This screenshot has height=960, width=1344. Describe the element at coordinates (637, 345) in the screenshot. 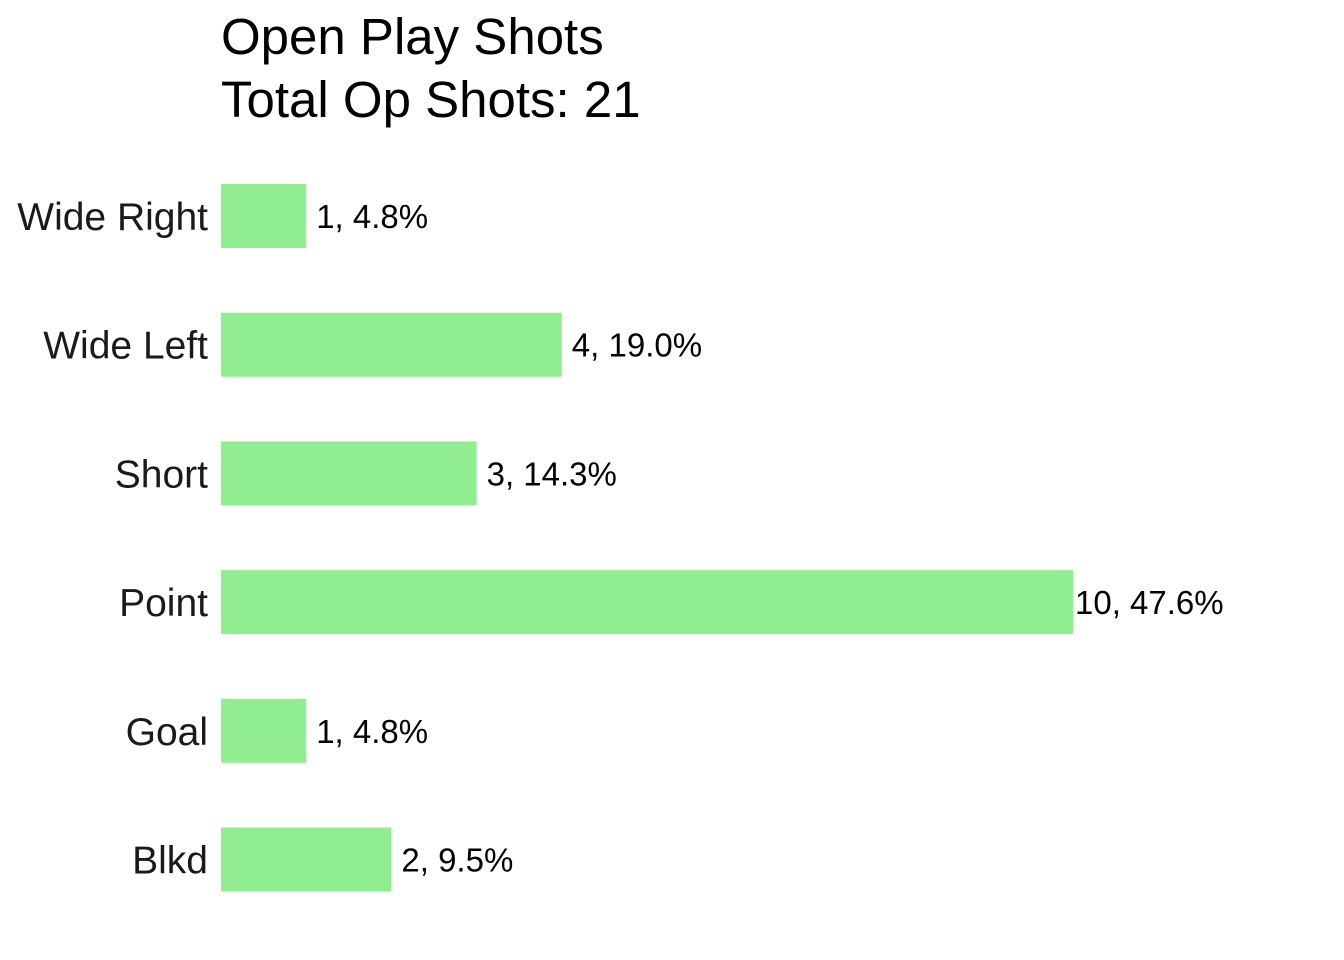

I see `data-label: 4, 19.0%` at that location.